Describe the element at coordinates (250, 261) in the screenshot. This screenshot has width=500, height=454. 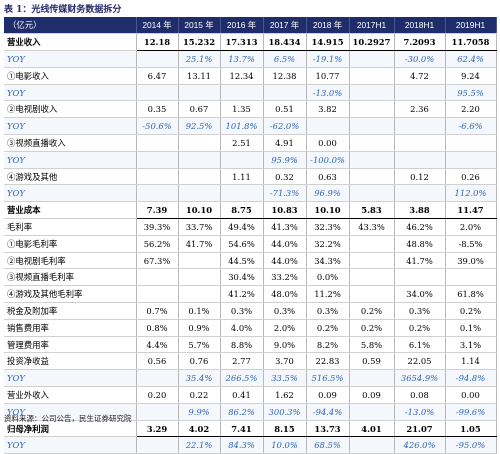
I see `table-row: ②电视剧毛利率 67.3% 44.5% 44.0% 34.3% 41.7% 39.0%` at that location.